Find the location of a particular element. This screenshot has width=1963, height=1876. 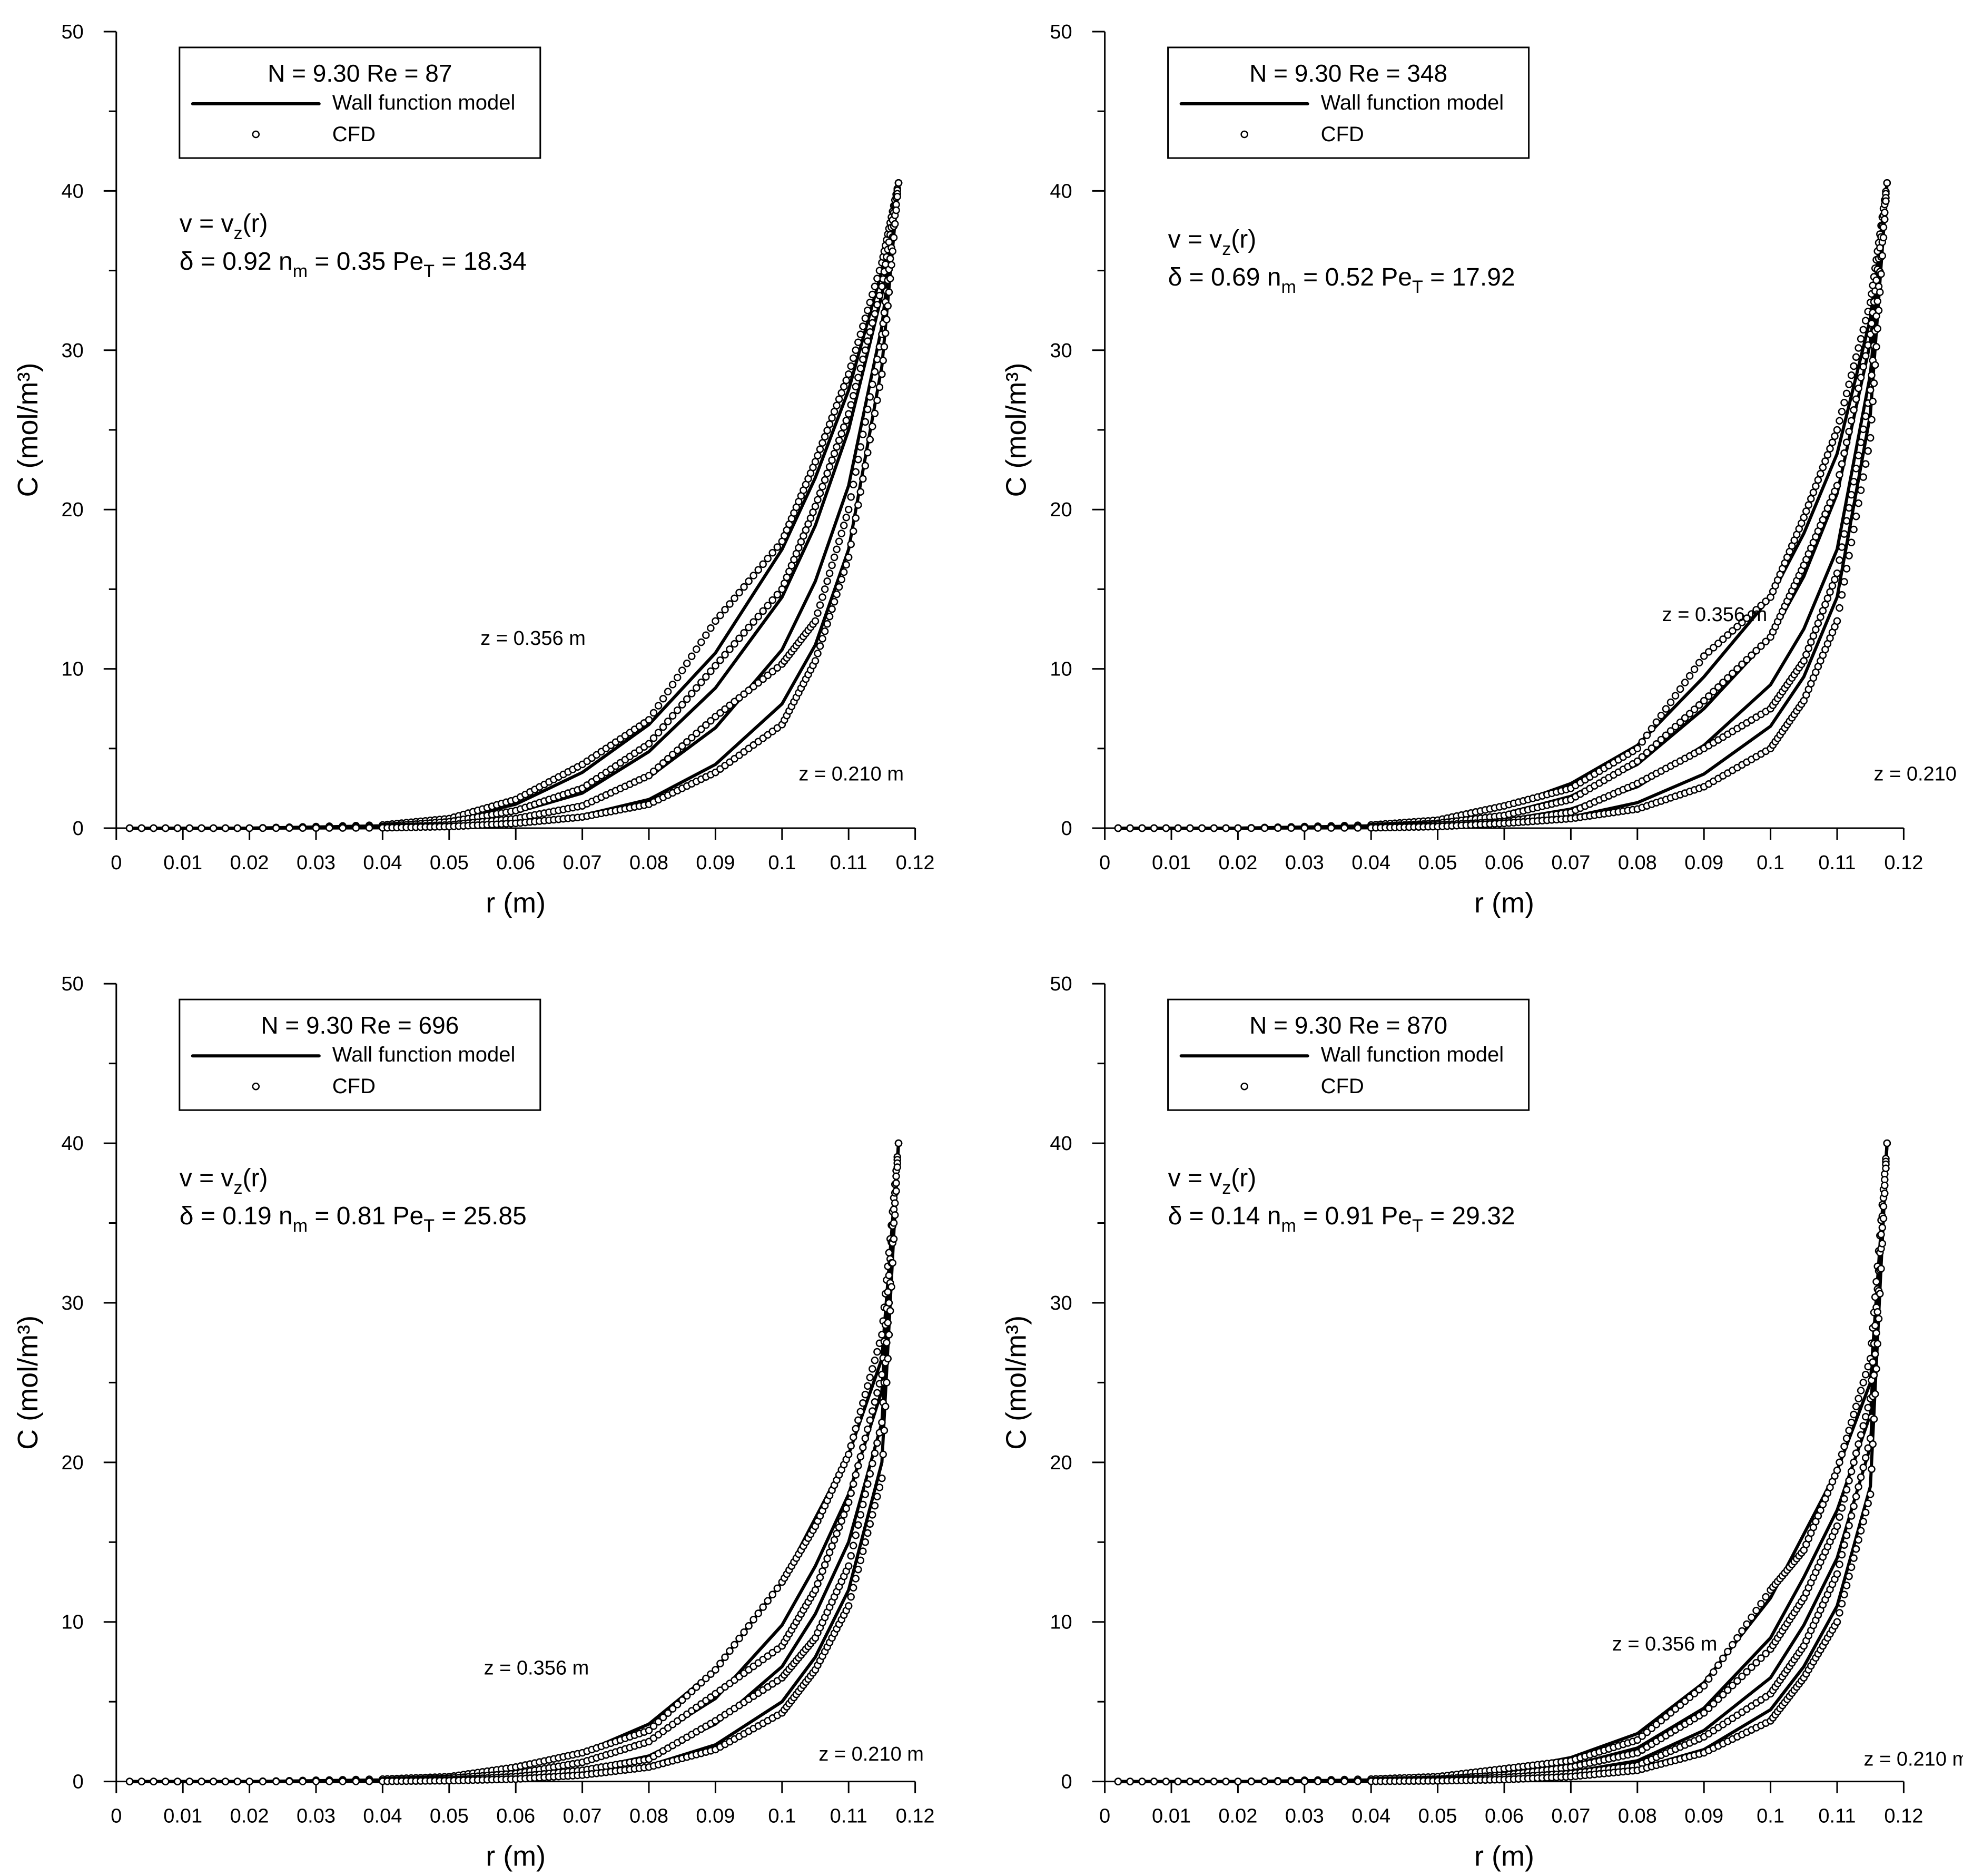

y-tick-label: 30 is located at coordinates (1061, 351).